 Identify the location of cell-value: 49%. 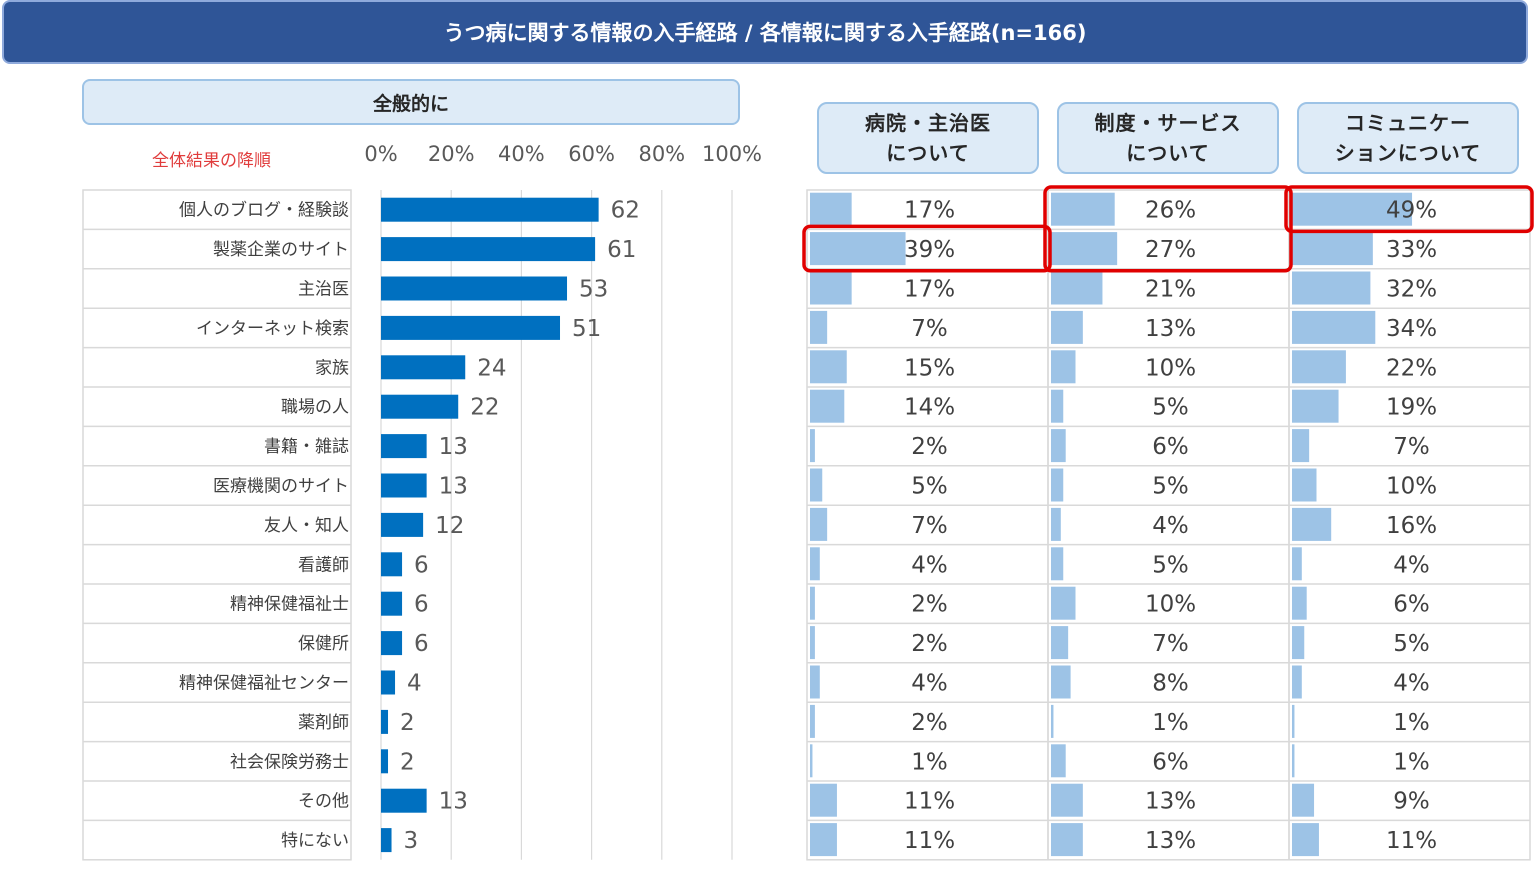
(1411, 211).